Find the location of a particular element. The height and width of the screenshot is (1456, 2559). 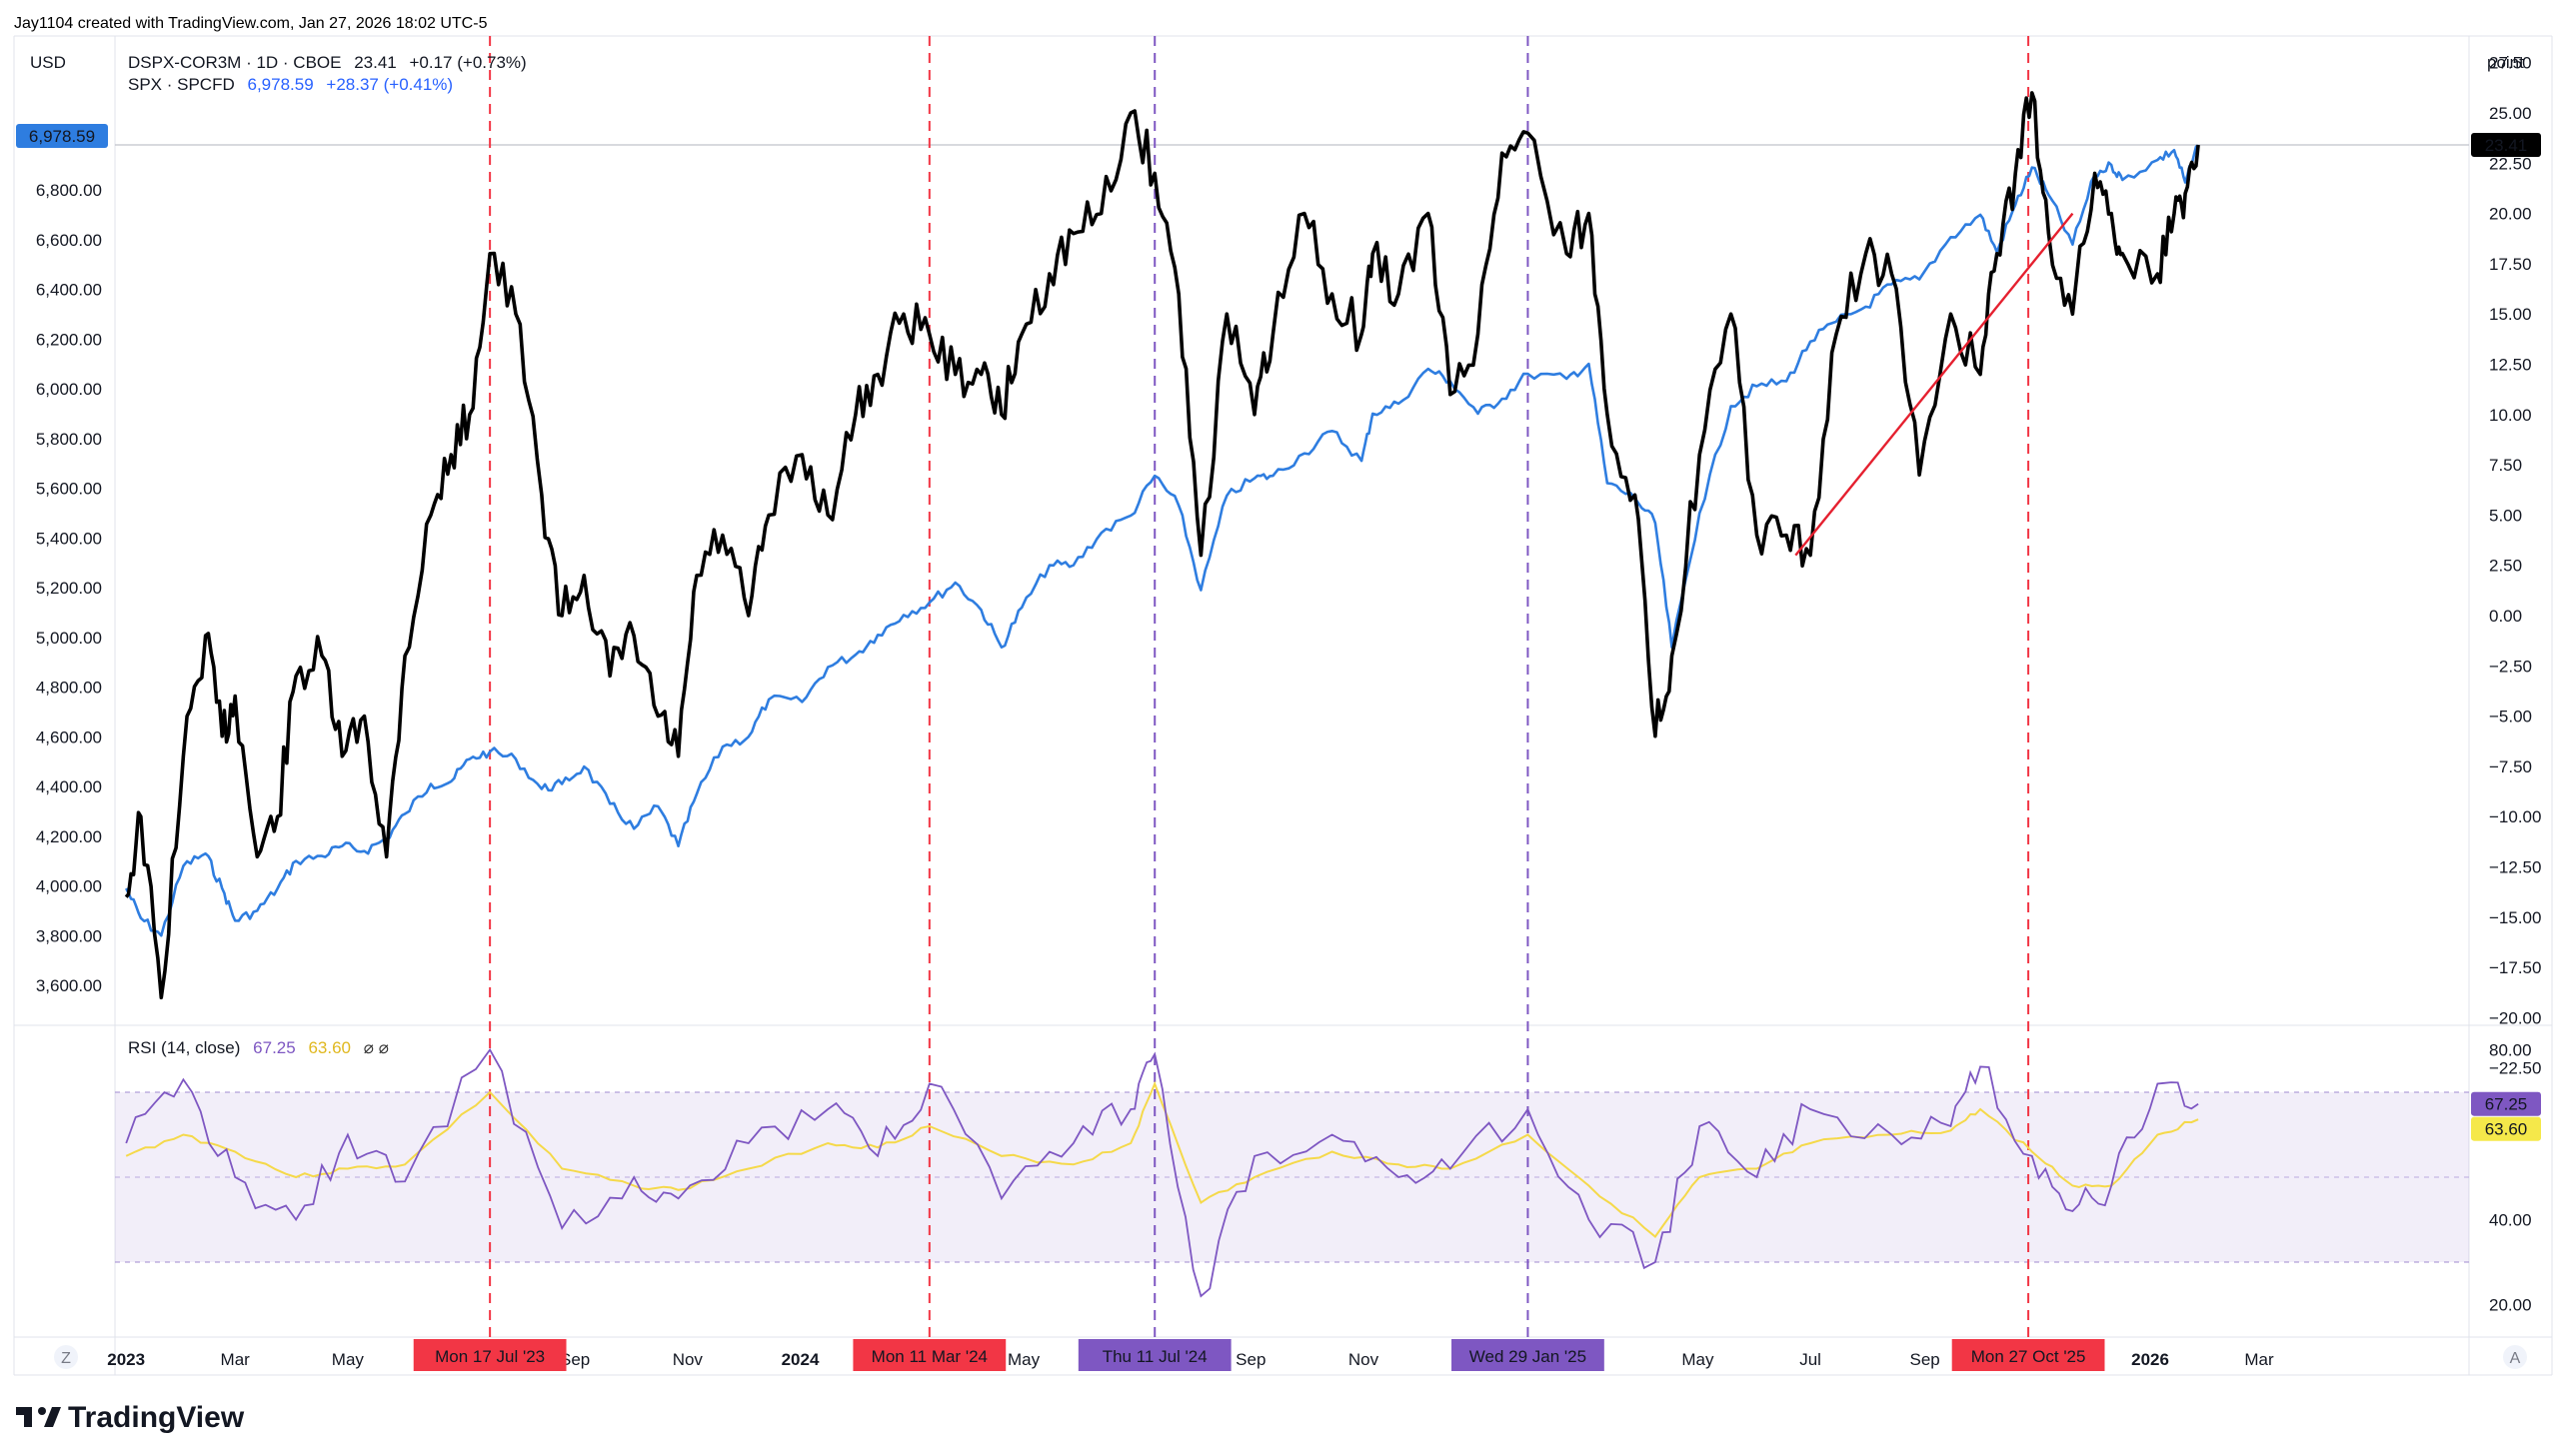

right-tick-label: −5.00 is located at coordinates (2510, 717).